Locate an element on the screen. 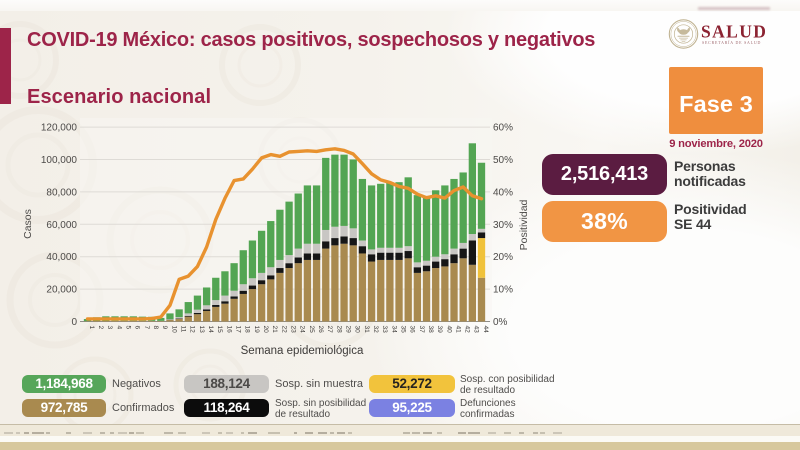 This screenshot has width=800, height=450. svg-text: 40% is located at coordinates (503, 192).